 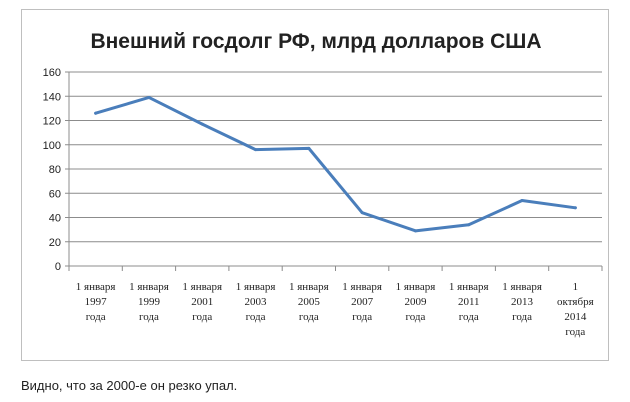 What do you see at coordinates (96, 302) in the screenshot?
I see `x-tick-label: 1 января 1997 года` at bounding box center [96, 302].